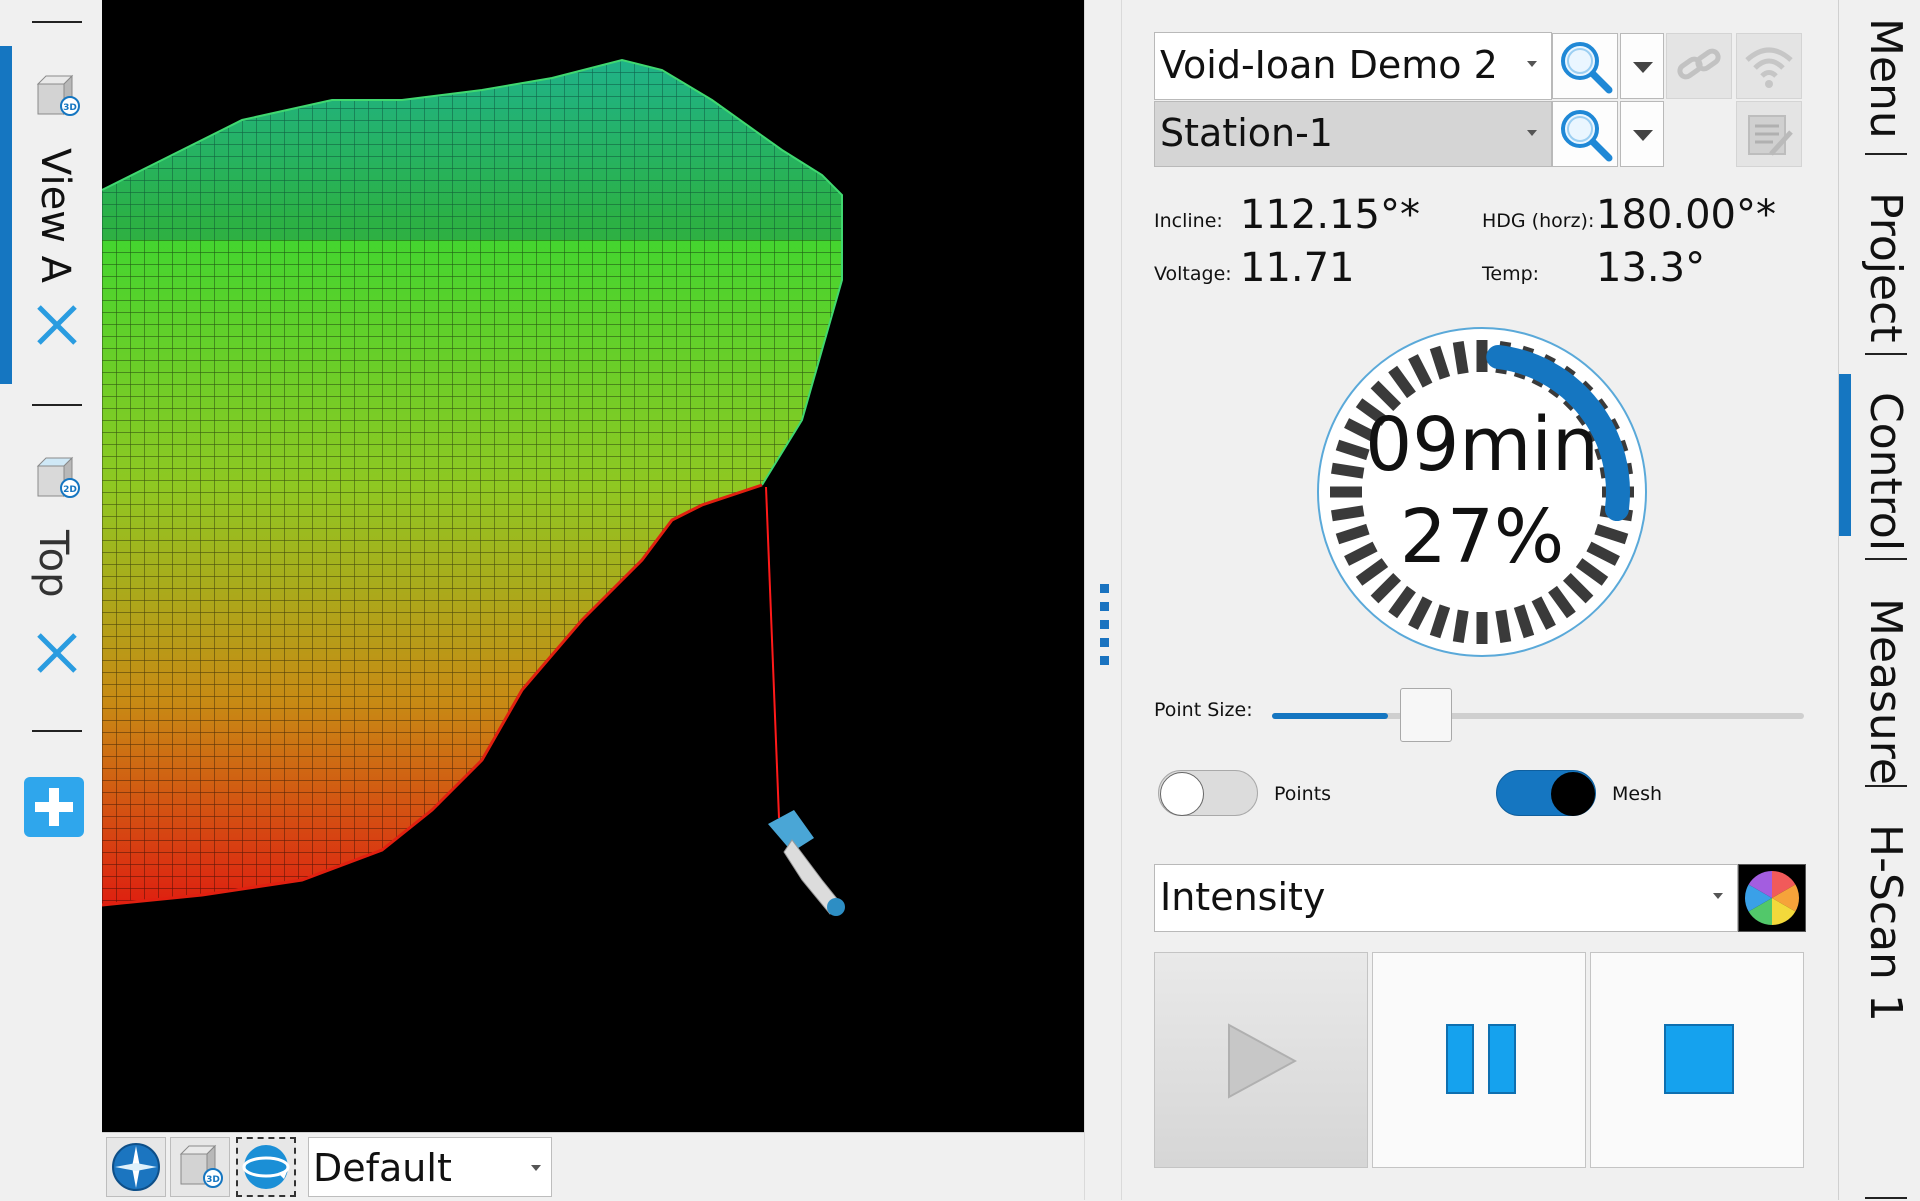 Image resolution: width=1920 pixels, height=1201 pixels. I want to click on tab-top: 2D Top, so click(51, 561).